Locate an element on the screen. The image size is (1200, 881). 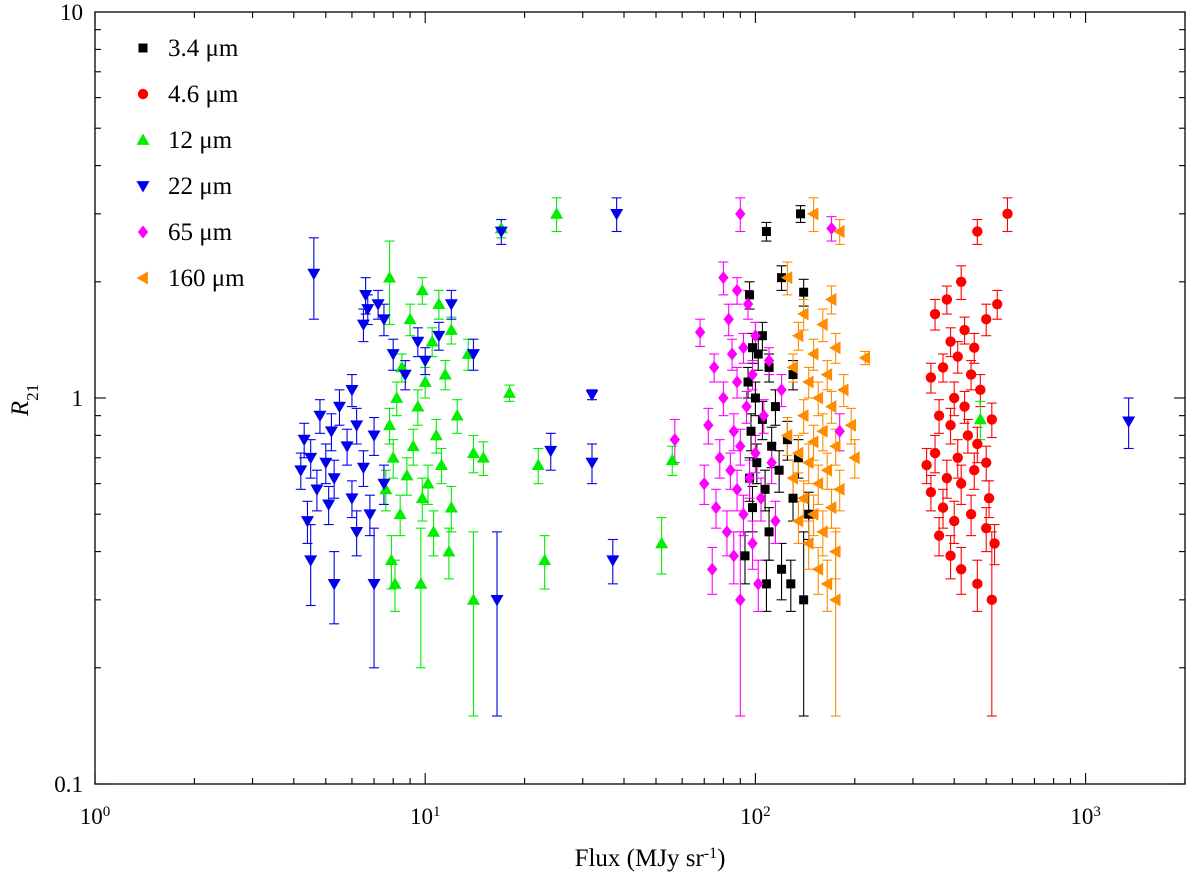
legend-label: 12 μm is located at coordinates (200, 140).